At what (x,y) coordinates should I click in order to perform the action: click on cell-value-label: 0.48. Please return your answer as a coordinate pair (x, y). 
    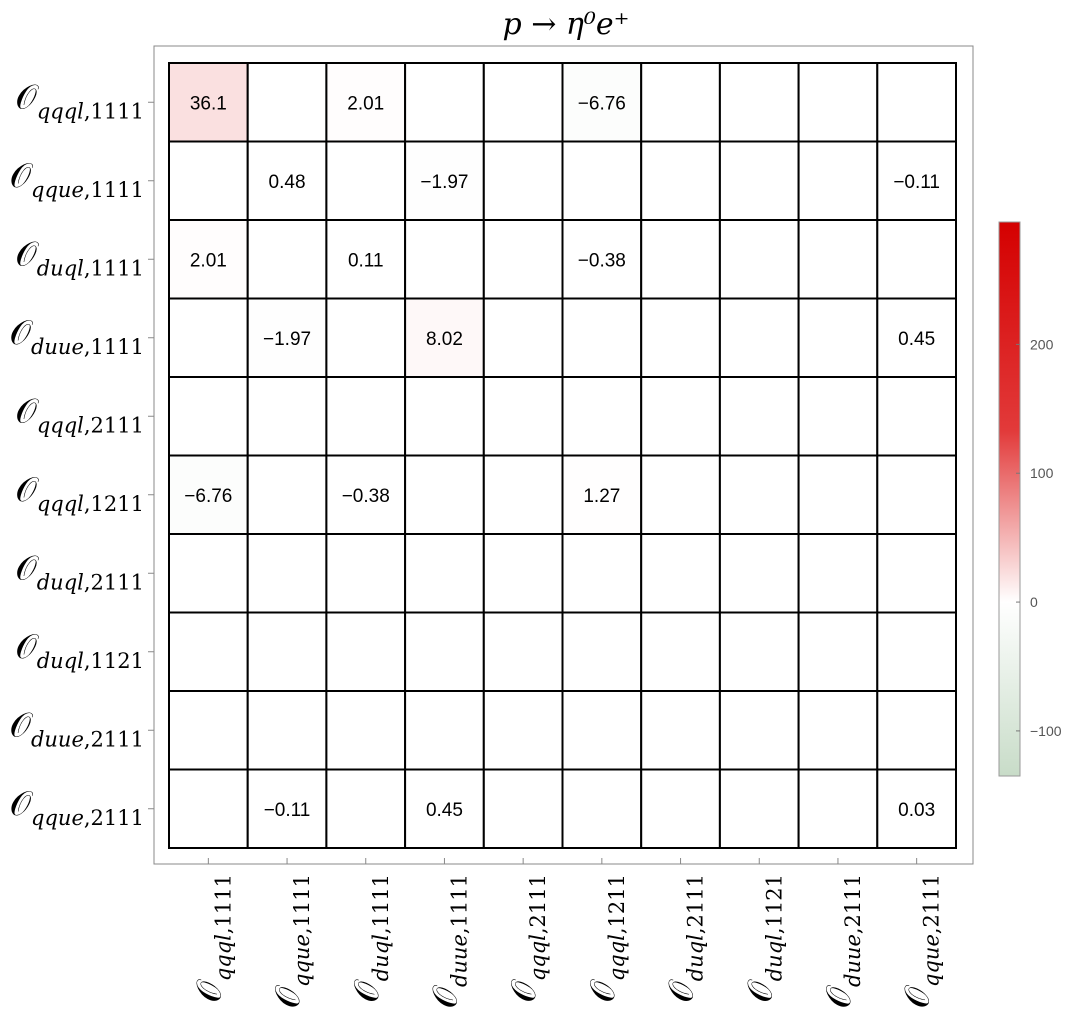
    Looking at the image, I should click on (287, 182).